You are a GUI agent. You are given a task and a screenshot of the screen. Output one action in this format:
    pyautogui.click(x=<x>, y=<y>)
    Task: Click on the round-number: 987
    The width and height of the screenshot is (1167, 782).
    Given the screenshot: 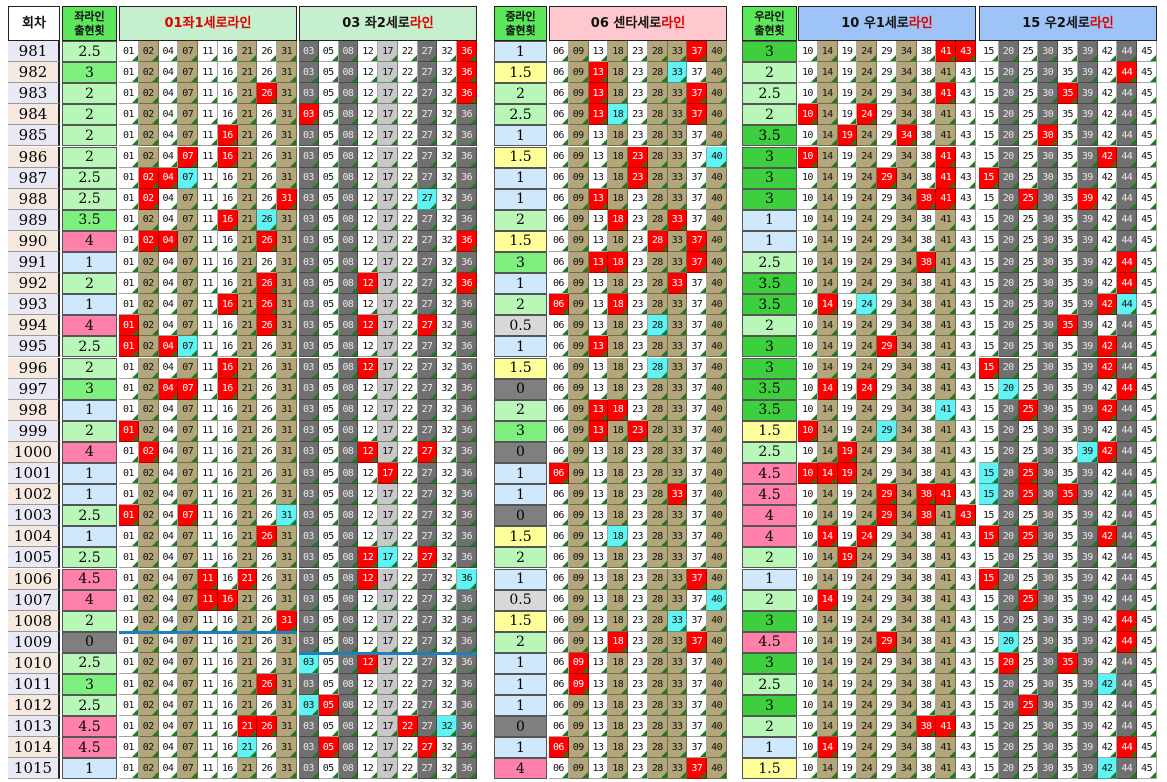 What is the action you would take?
    pyautogui.click(x=34, y=178)
    